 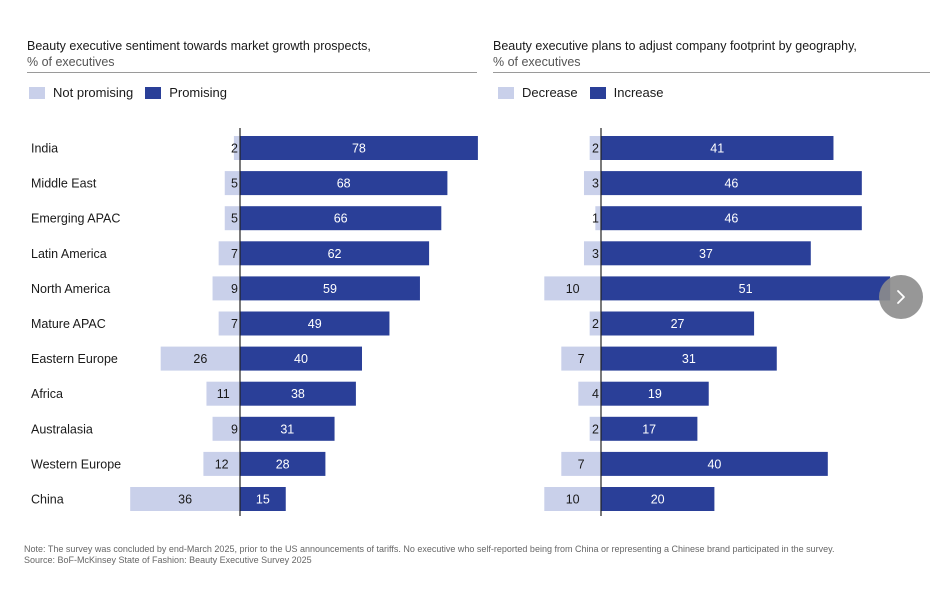 I want to click on data-label-positive: 37, so click(x=706, y=254).